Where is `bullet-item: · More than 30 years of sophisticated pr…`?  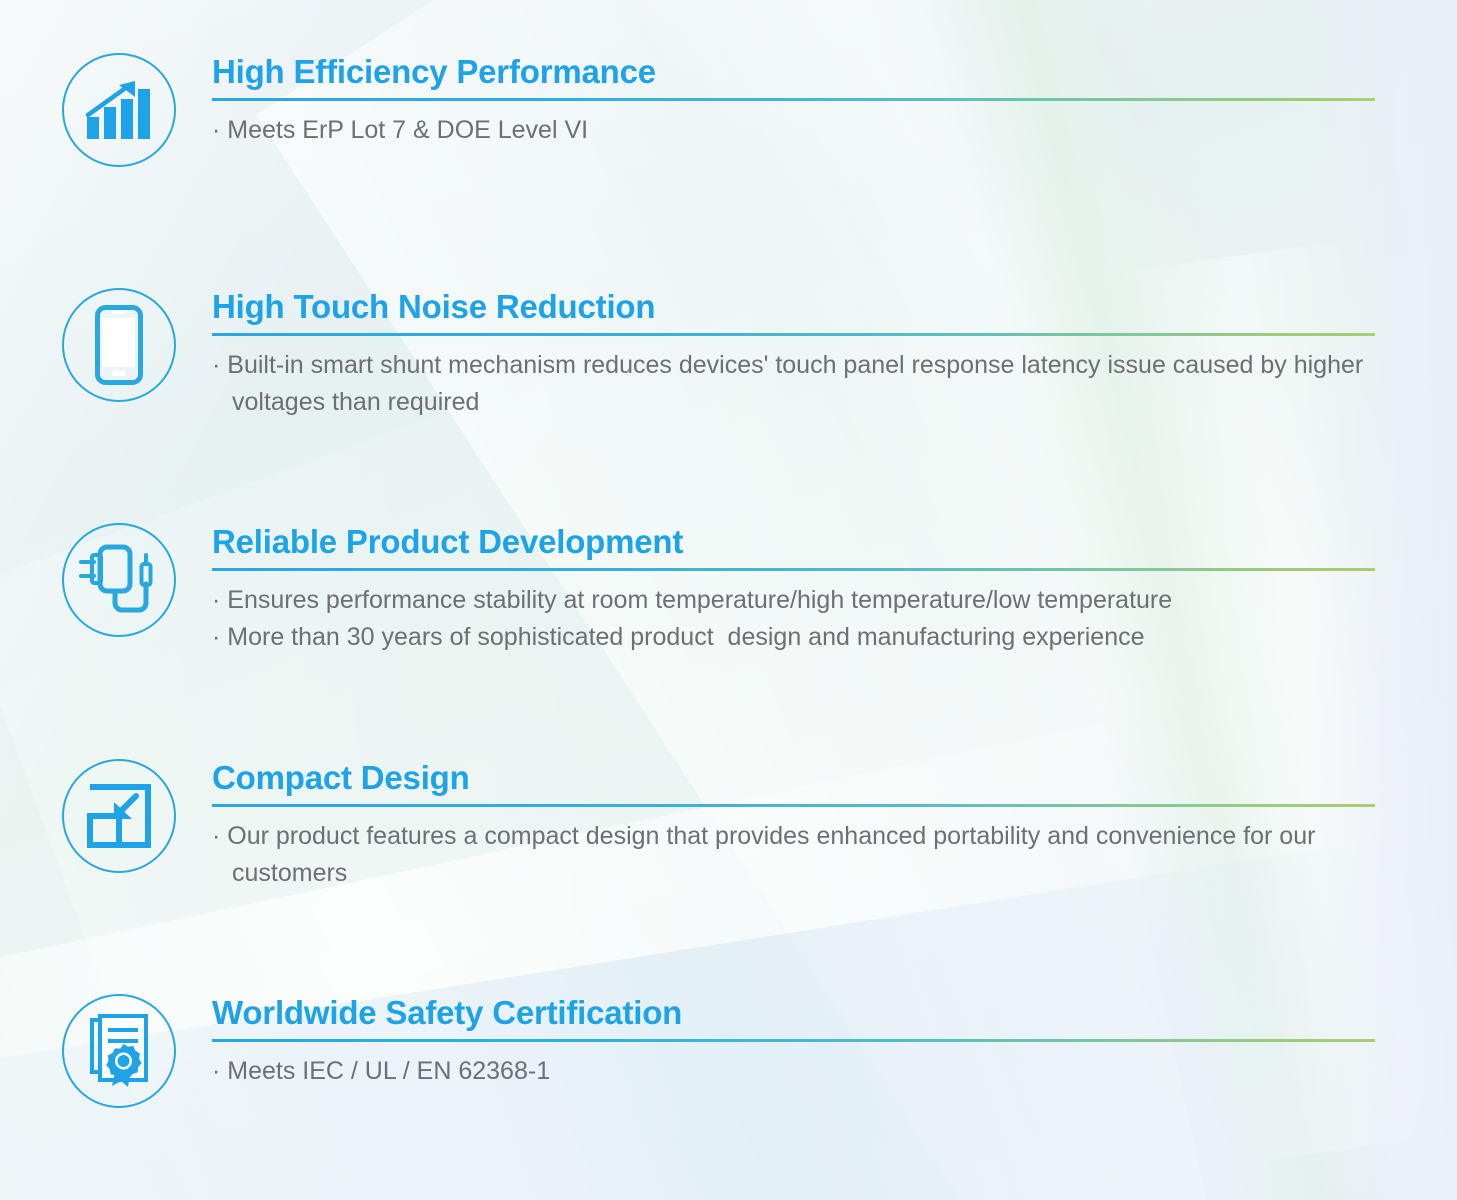
bullet-item: · More than 30 years of sophisticated pr… is located at coordinates (678, 637).